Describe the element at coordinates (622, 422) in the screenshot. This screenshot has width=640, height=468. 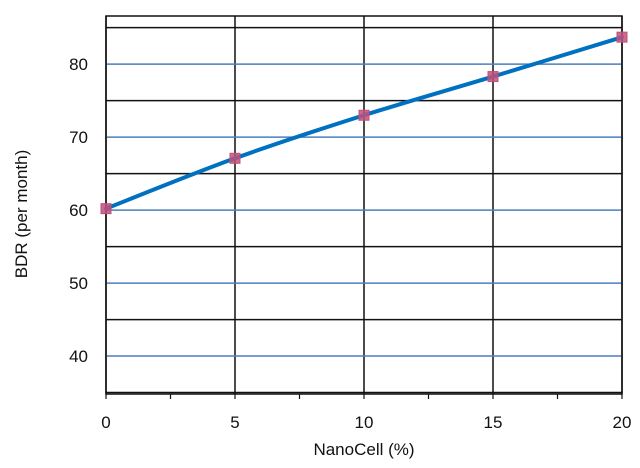
I see `x-tick-label: 20` at that location.